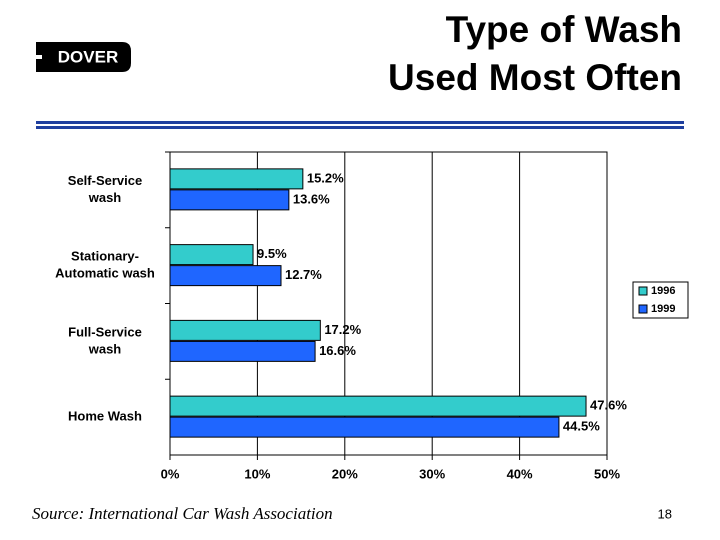 The height and width of the screenshot is (540, 720). I want to click on value-label: 17.2%, so click(342, 329).